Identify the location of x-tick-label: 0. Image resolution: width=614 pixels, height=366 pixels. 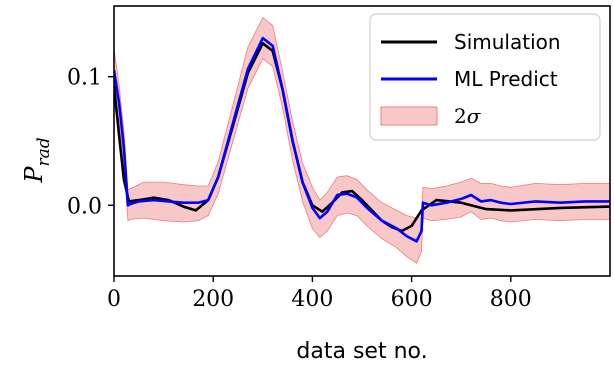
(114, 299).